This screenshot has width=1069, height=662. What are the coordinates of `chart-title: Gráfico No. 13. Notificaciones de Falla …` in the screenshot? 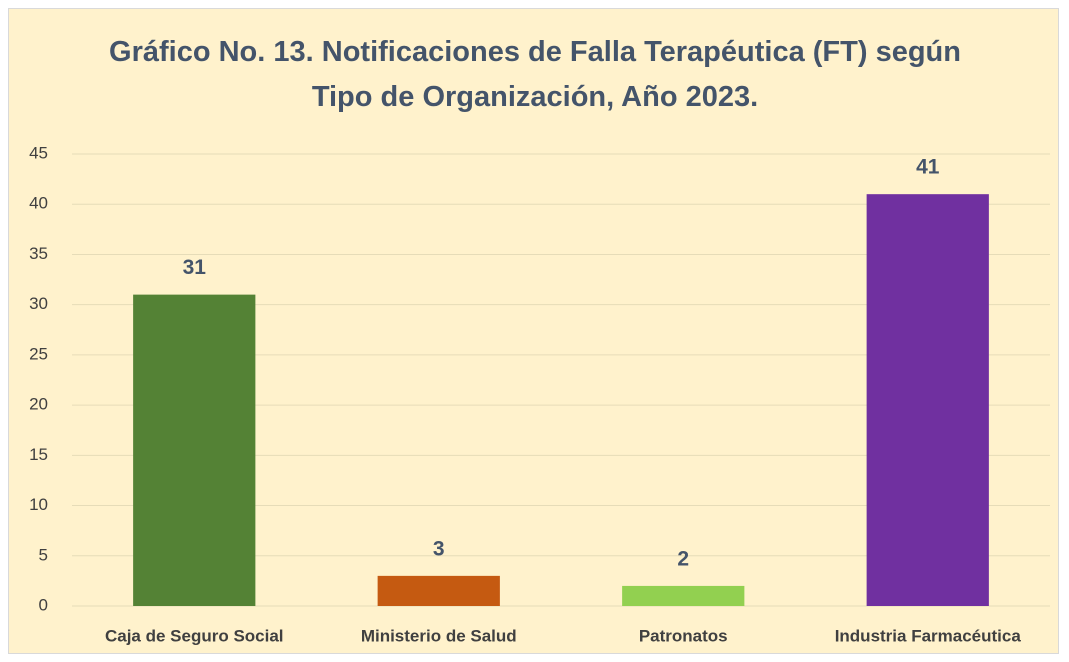 It's located at (535, 74).